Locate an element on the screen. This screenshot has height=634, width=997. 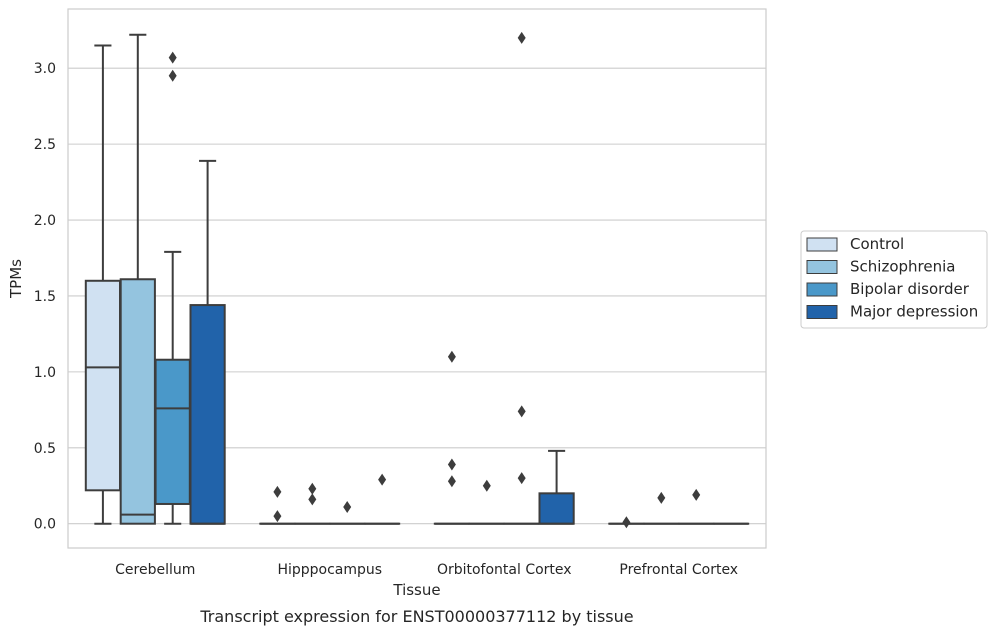
y-tick-label: 1.0 is located at coordinates (45, 373).